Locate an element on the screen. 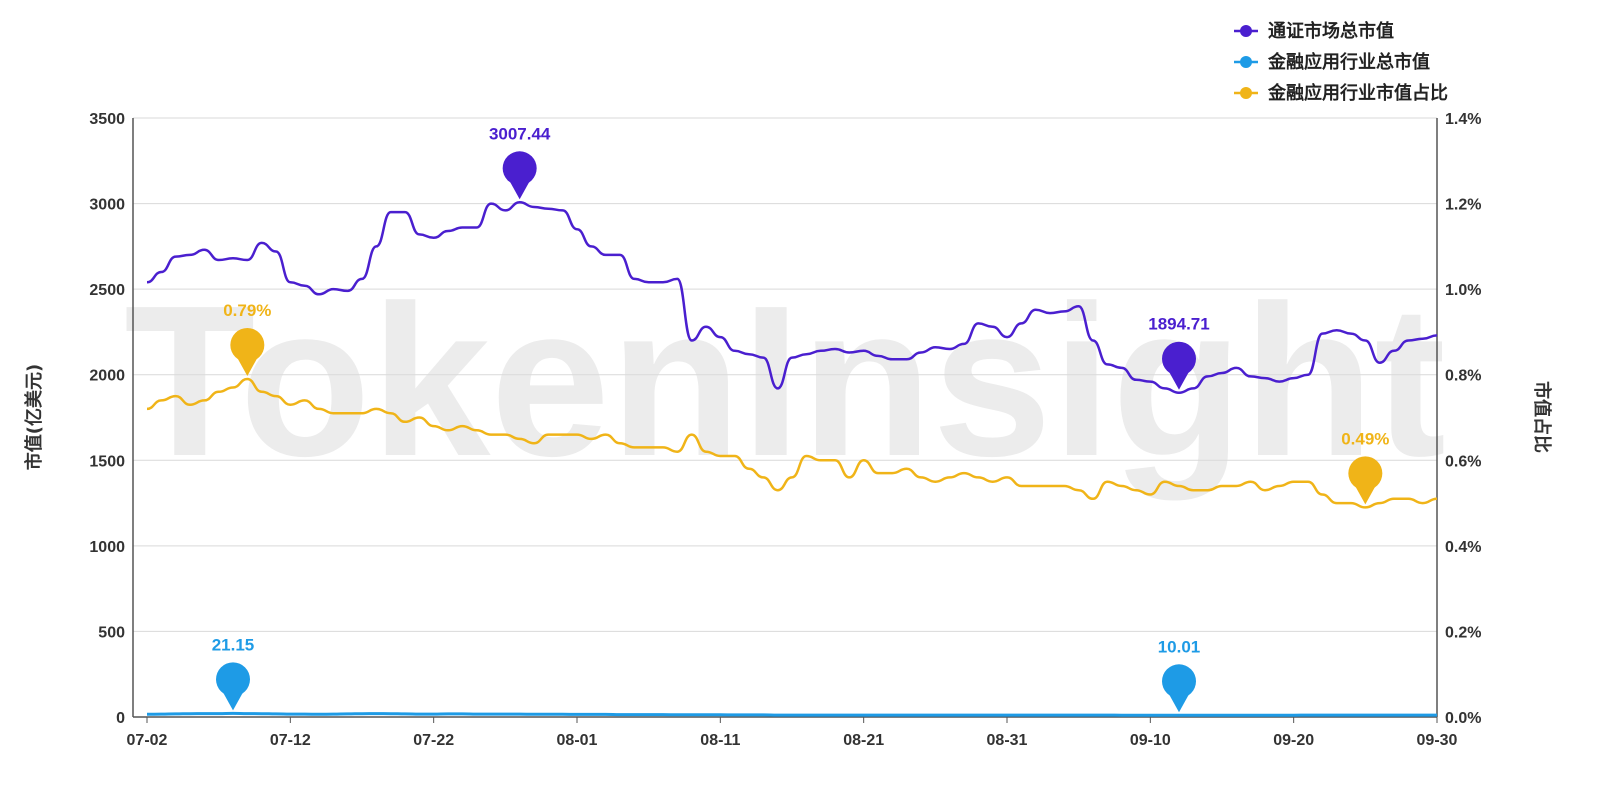 The width and height of the screenshot is (1600, 801). x-tick-label: 07-12 is located at coordinates (290, 740).